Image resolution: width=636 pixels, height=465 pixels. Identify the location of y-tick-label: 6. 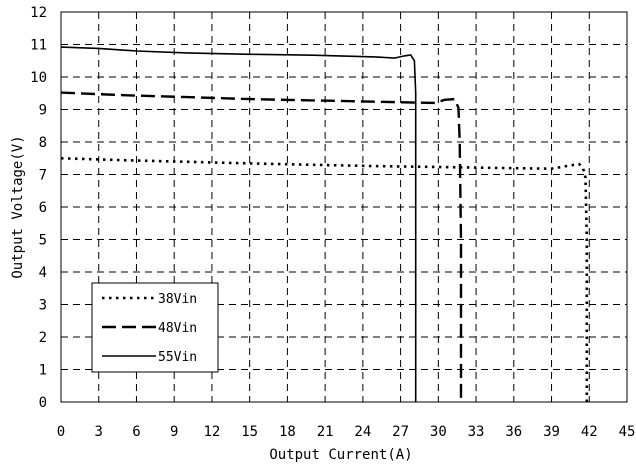
(43, 208).